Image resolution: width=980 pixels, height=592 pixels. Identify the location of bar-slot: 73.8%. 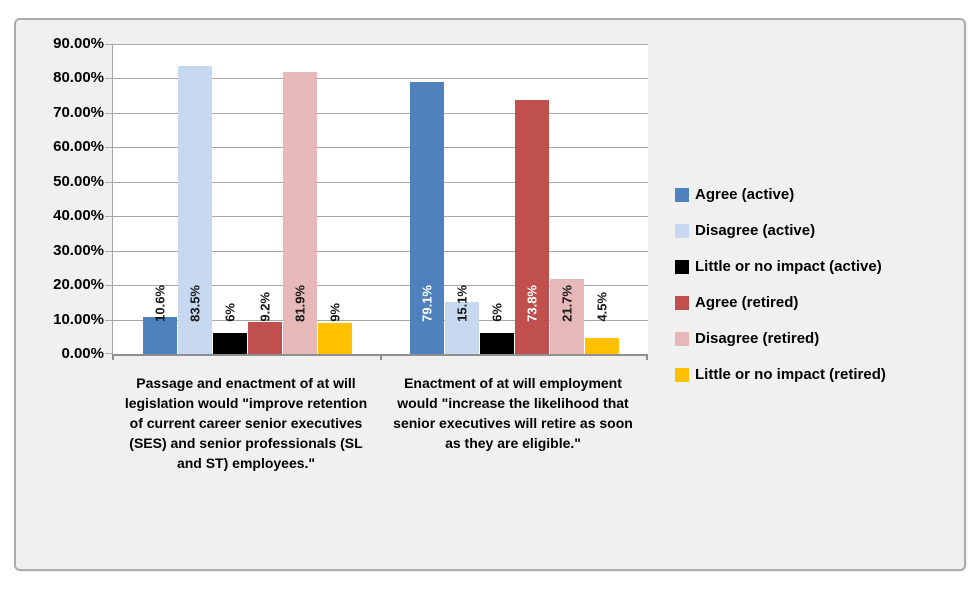
(532, 199).